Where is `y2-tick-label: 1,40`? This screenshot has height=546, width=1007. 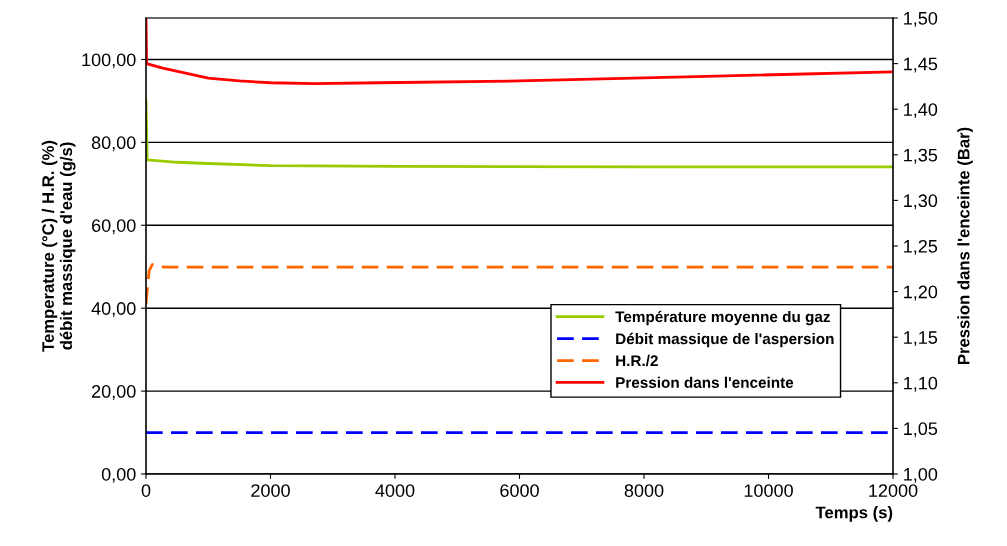 y2-tick-label: 1,40 is located at coordinates (921, 111).